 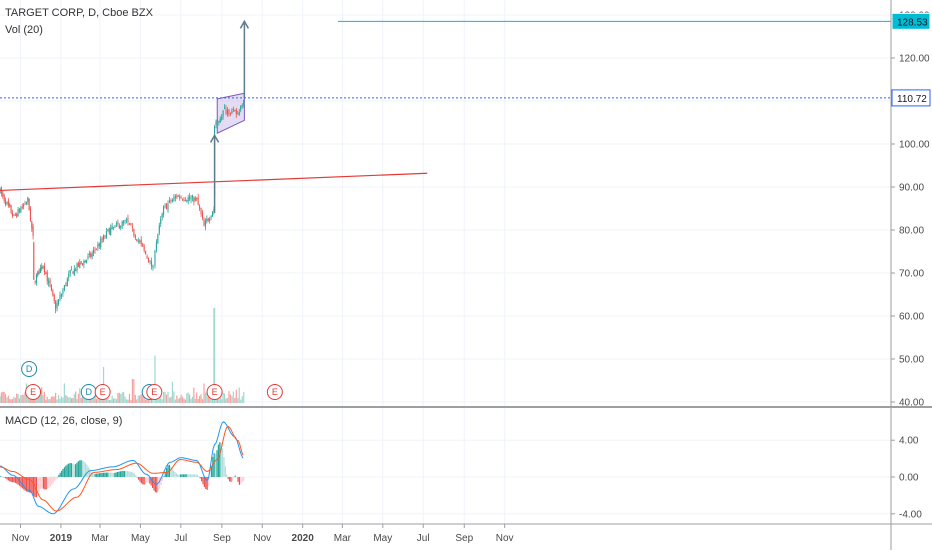 What do you see at coordinates (152, 380) in the screenshot?
I see `event-markers: DEDEDEEE` at bounding box center [152, 380].